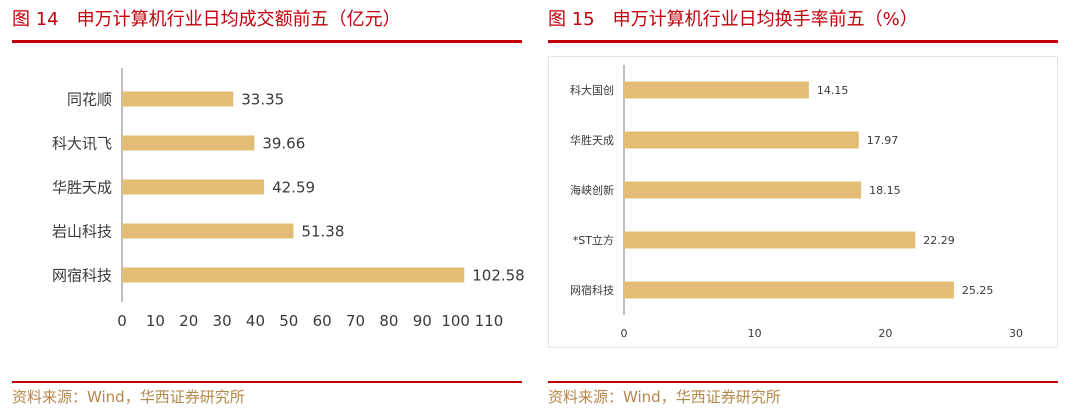  What do you see at coordinates (267, 41) in the screenshot?
I see `left-title-rule` at bounding box center [267, 41].